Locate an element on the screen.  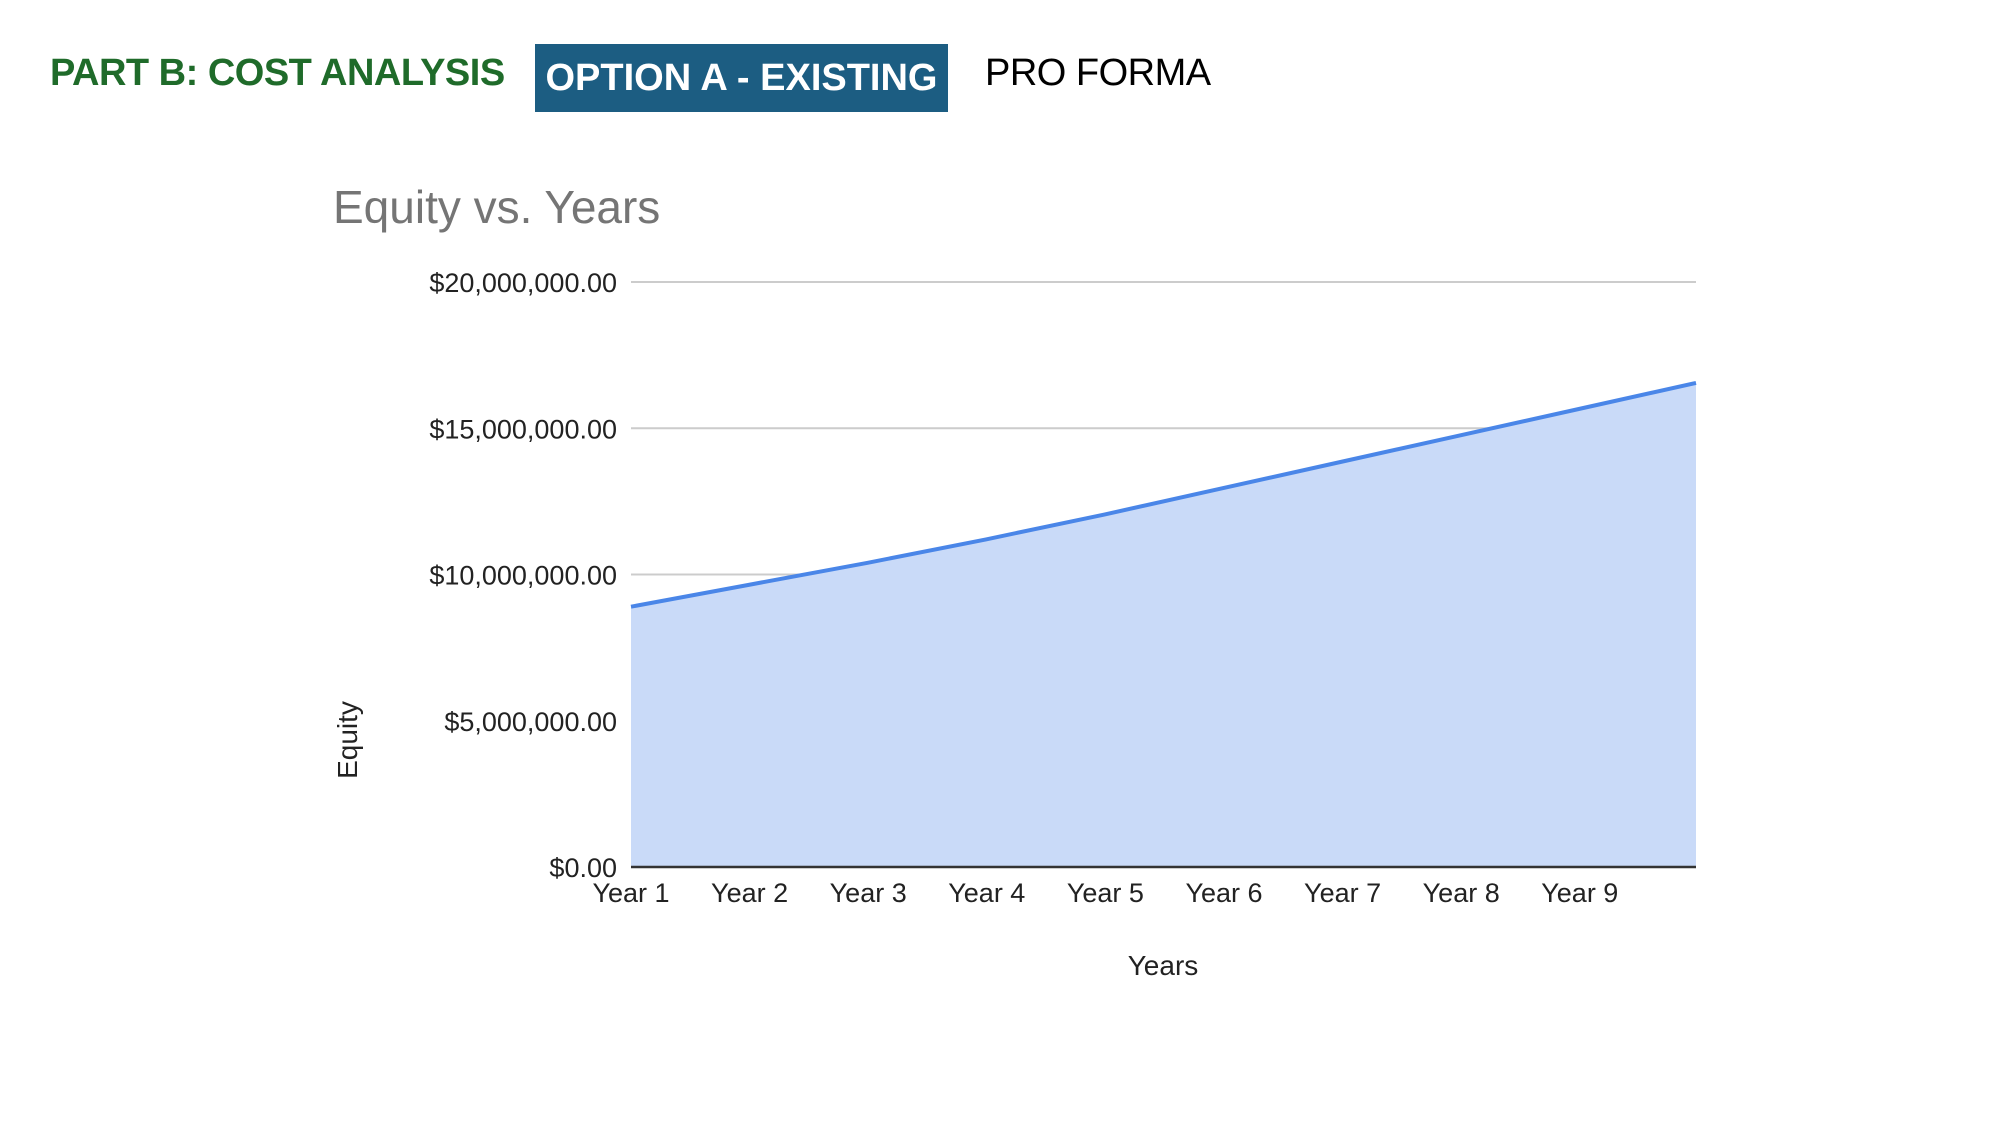
y-tick-label: $20,000,000.00 is located at coordinates (523, 283).